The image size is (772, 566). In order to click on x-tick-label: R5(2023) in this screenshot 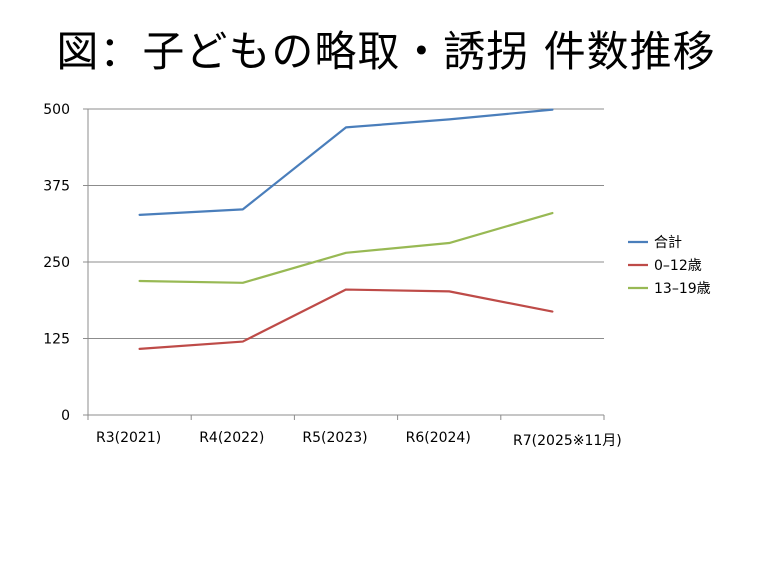, I will do `click(334, 438)`.